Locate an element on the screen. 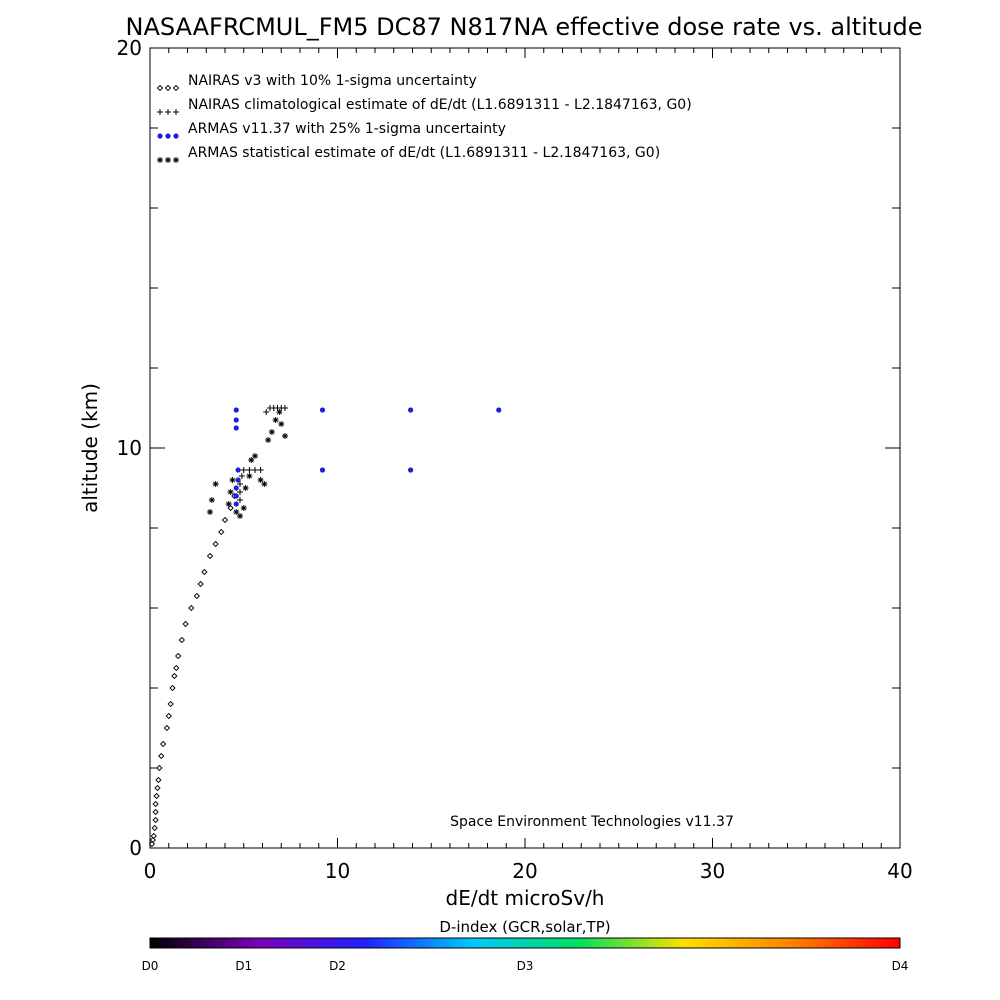  legend-label: NAIRAS v3 with 10% 1-sigma uncertainty is located at coordinates (332, 81).